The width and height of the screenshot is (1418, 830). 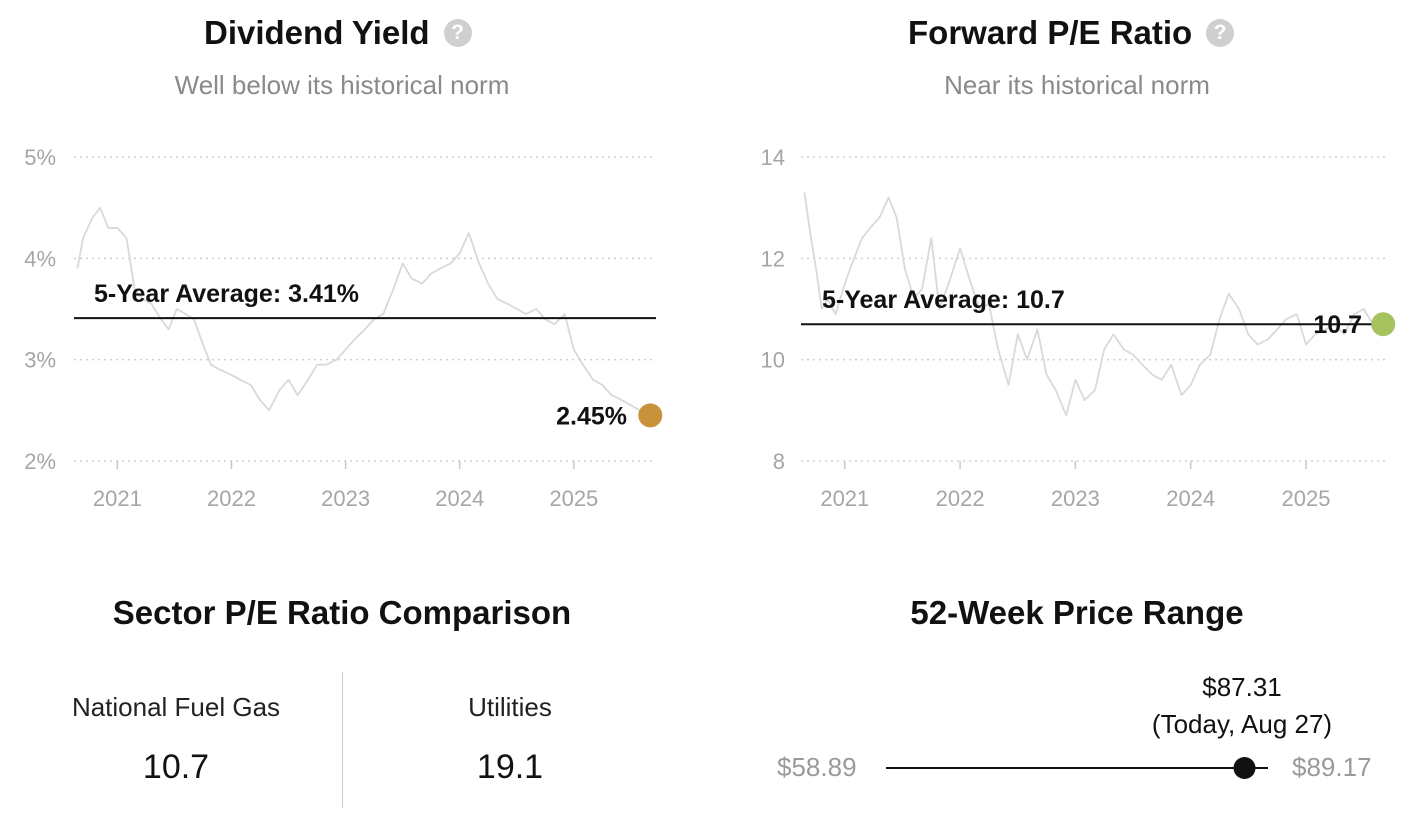 I want to click on dividend-yield-title: Dividend Yield ?, so click(x=338, y=33).